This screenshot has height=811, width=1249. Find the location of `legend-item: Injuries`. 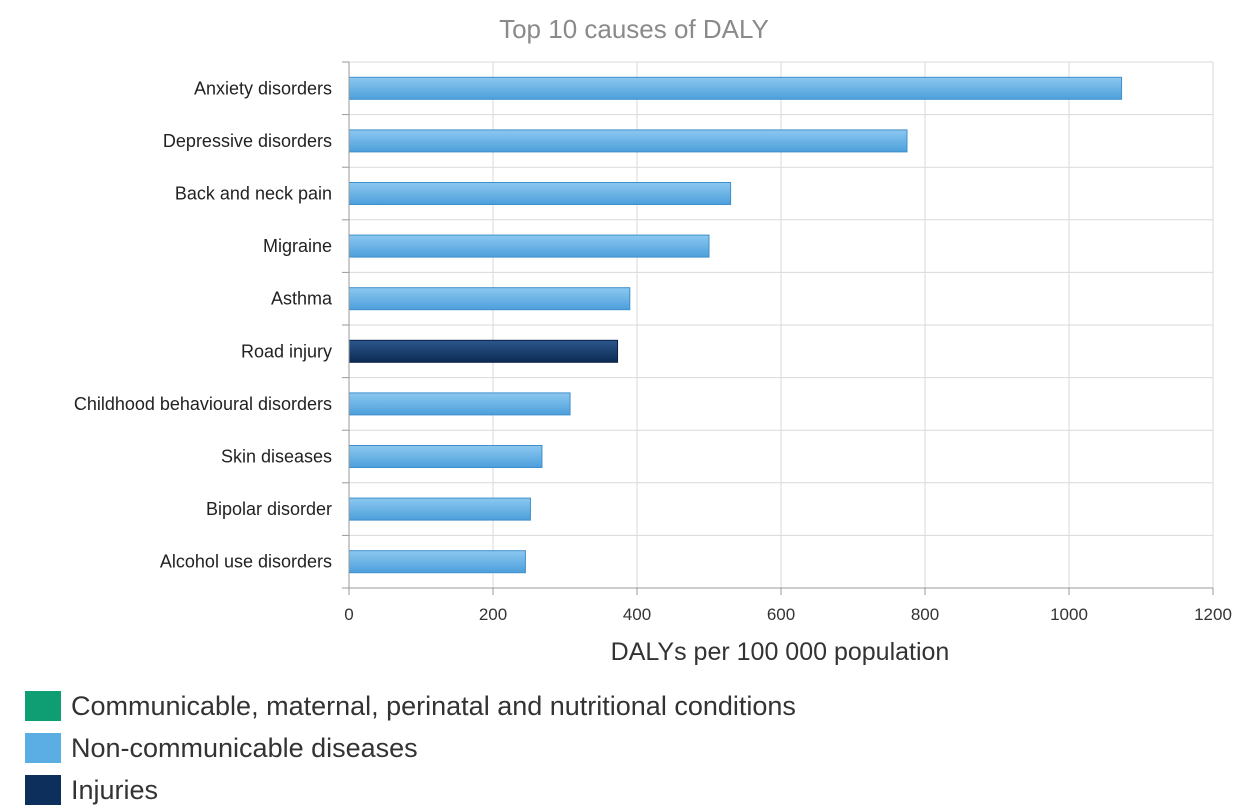

legend-item: Injuries is located at coordinates (410, 790).